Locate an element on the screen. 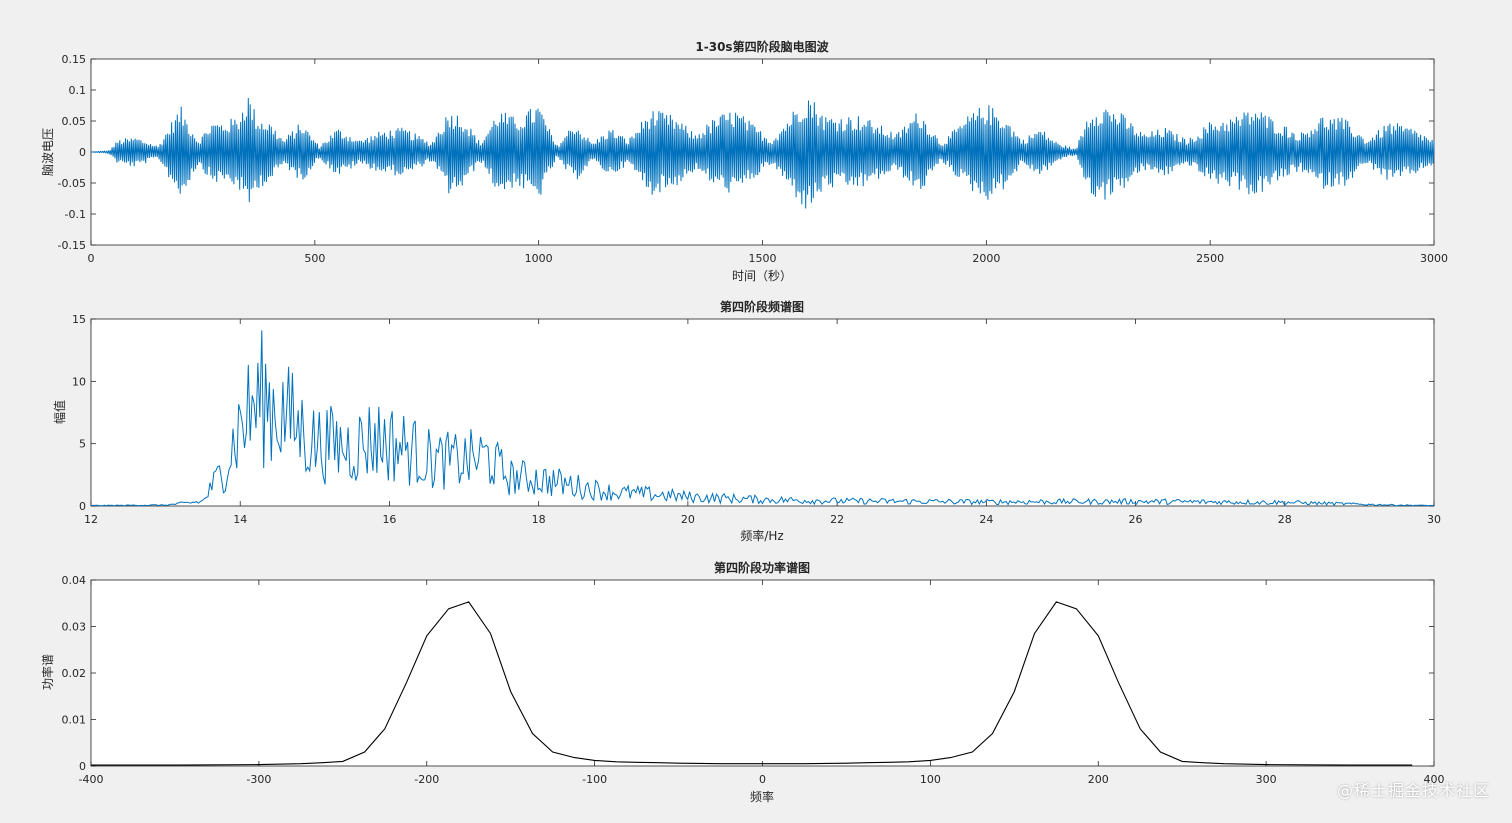 Image resolution: width=1512 pixels, height=823 pixels. x-tick-label: 100 is located at coordinates (930, 779).